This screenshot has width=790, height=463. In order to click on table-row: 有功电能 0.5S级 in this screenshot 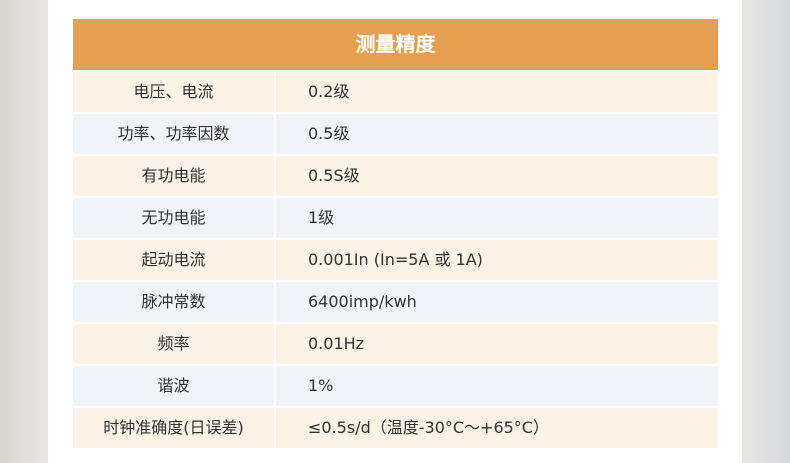, I will do `click(395, 176)`.